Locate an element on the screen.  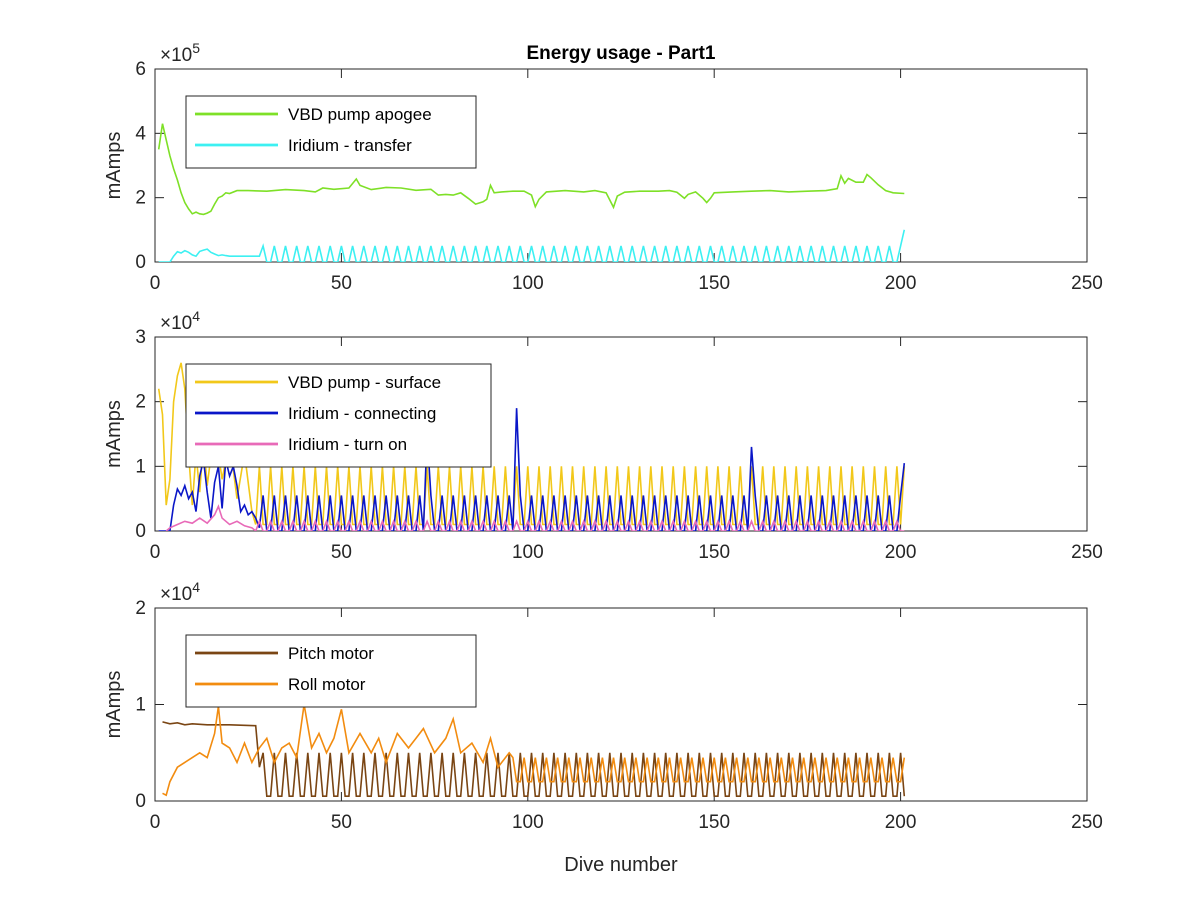
legend-label: Iridium - turn on is located at coordinates (347, 444).